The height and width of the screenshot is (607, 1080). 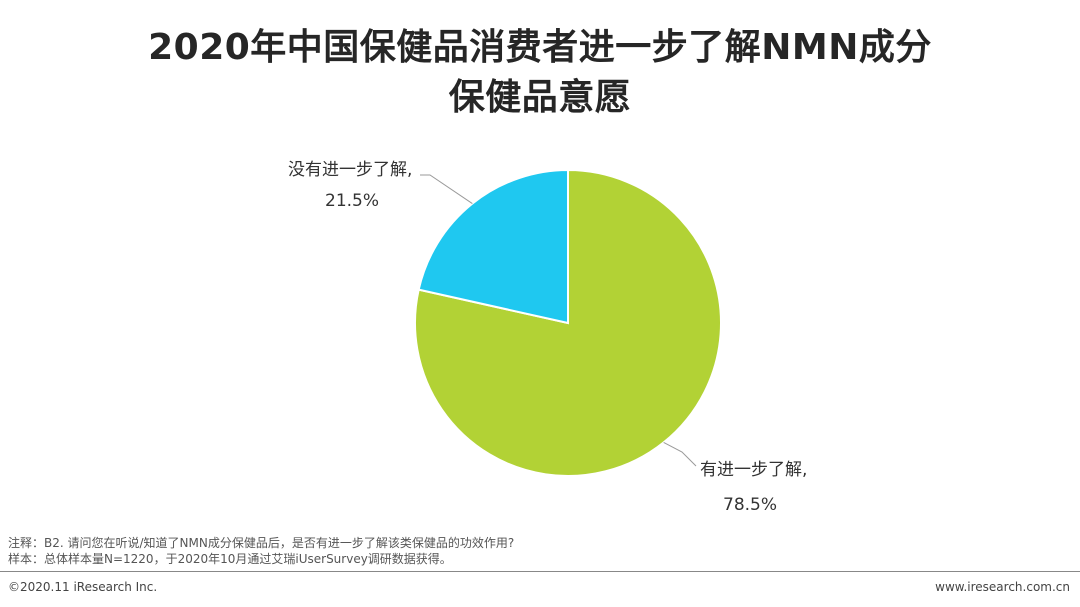 What do you see at coordinates (540, 47) in the screenshot?
I see `chart-title-line1: 2020年中国保健品消费者进一步了解NMN成分` at bounding box center [540, 47].